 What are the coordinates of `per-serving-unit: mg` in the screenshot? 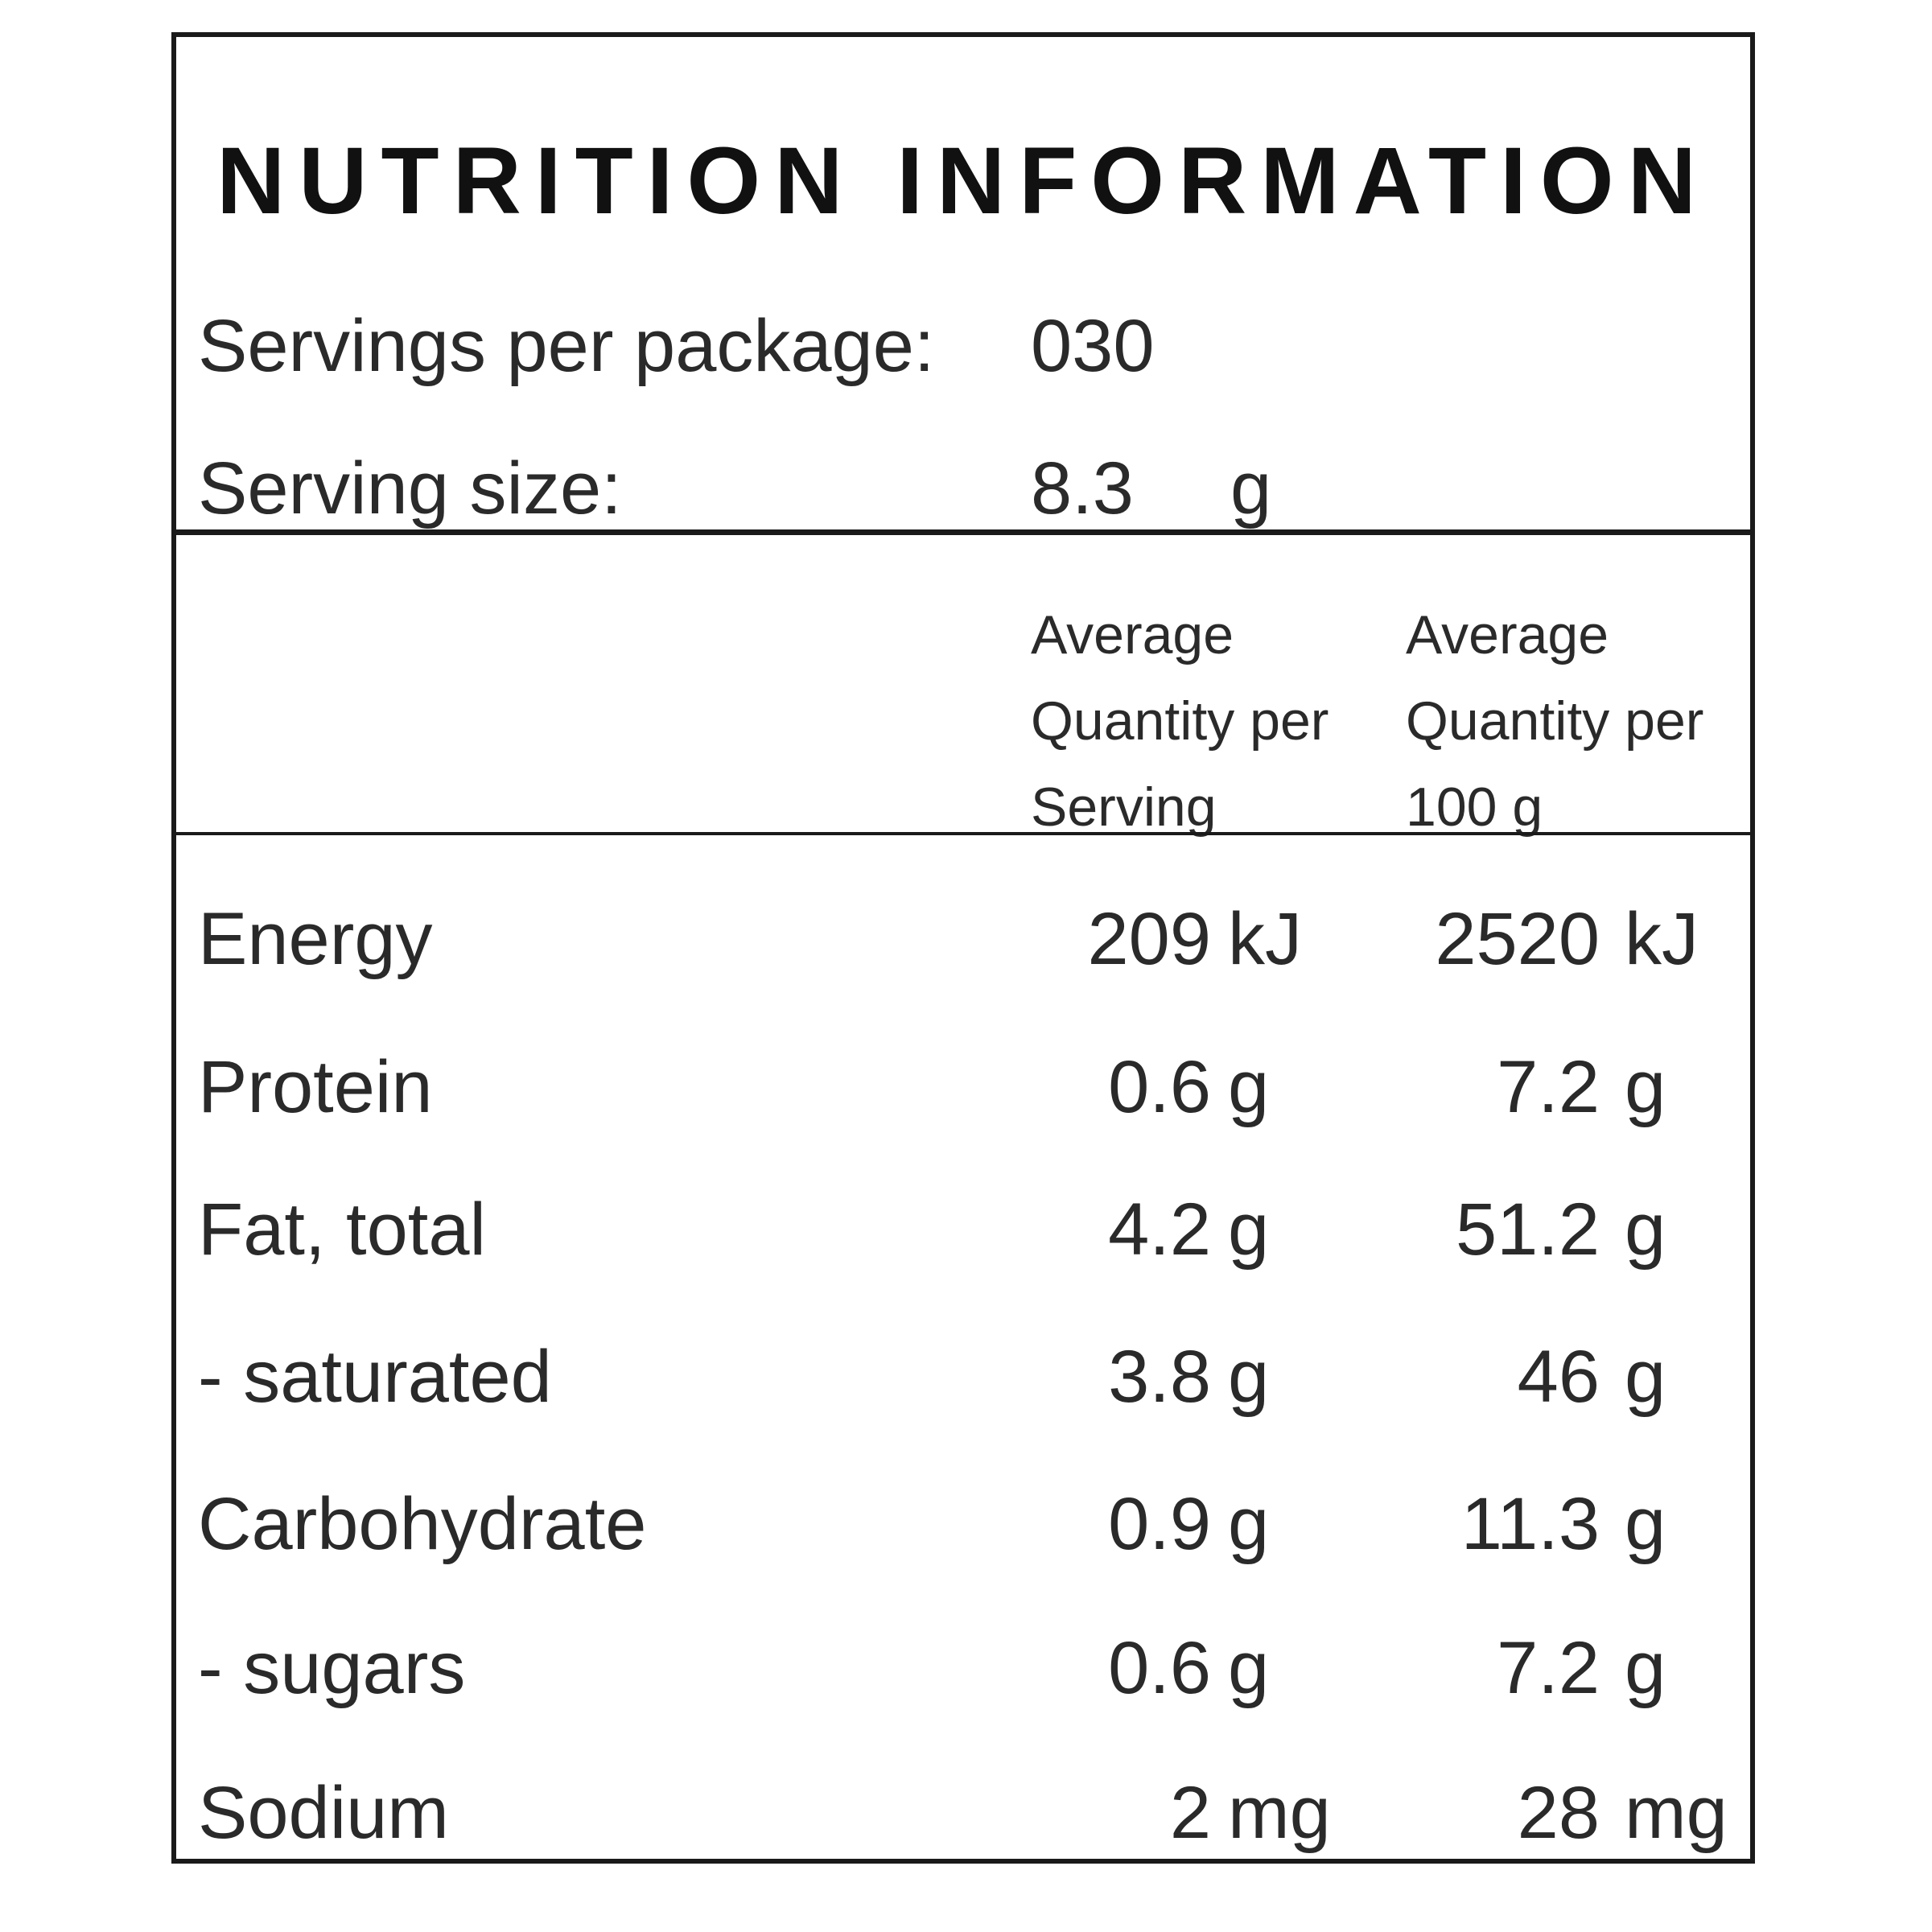 It's located at (1279, 1813).